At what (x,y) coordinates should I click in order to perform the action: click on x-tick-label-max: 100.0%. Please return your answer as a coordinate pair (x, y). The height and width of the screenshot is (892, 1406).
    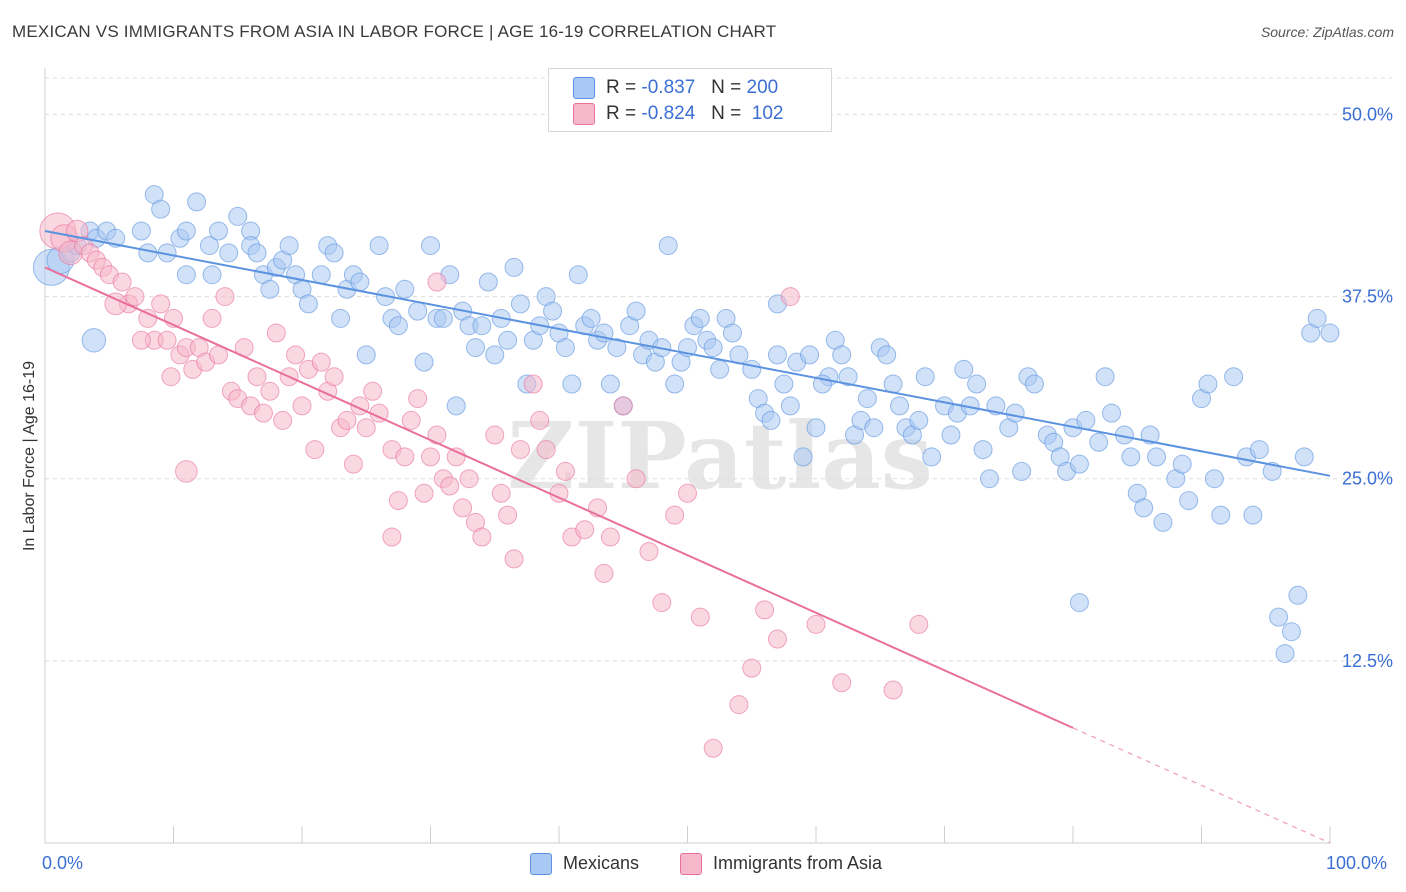
    Looking at the image, I should click on (1357, 863).